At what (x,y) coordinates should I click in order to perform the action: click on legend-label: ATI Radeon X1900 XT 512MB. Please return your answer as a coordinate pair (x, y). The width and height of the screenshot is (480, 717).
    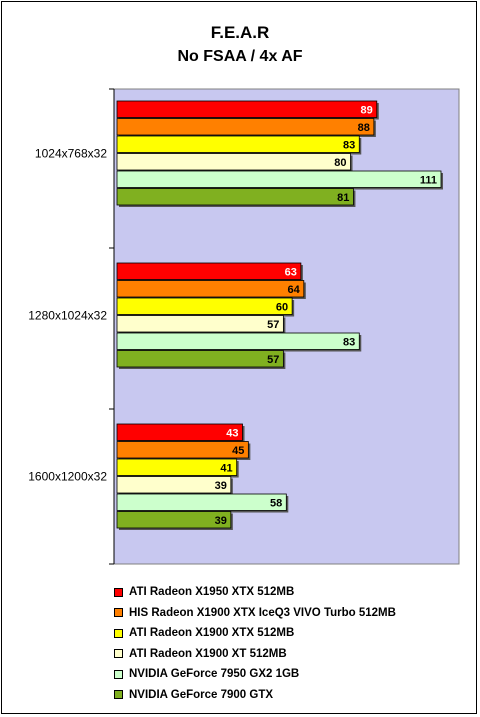
    Looking at the image, I should click on (208, 653).